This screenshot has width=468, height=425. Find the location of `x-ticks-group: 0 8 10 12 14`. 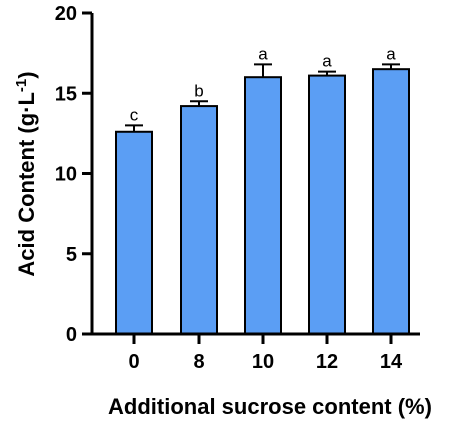

x-ticks-group: 0 8 10 12 14 is located at coordinates (265, 353).